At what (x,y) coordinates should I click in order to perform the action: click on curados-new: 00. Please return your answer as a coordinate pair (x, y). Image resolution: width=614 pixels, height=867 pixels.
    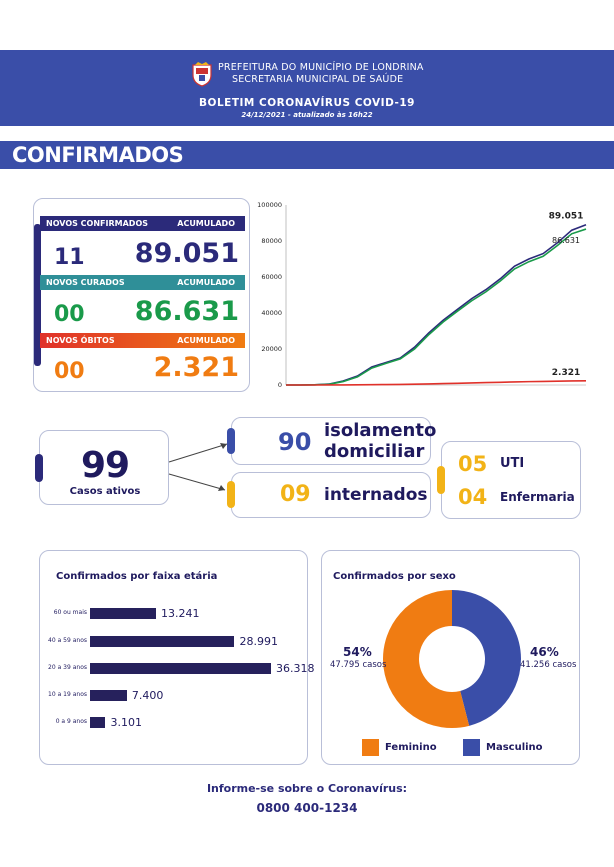
    Looking at the image, I should click on (69, 314).